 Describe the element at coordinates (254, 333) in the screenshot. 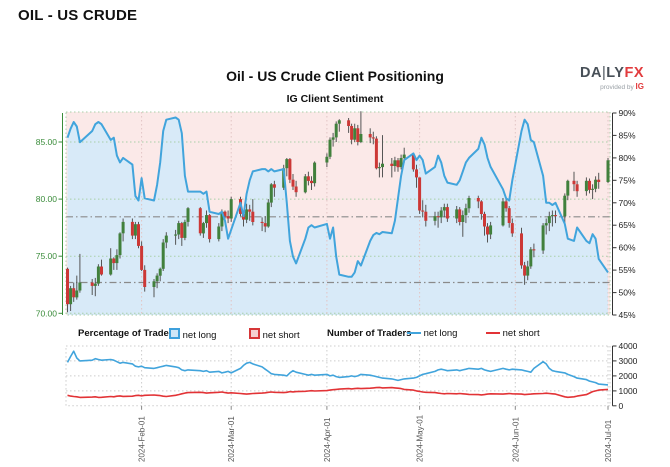

I see `net-short-swatch-icon` at that location.